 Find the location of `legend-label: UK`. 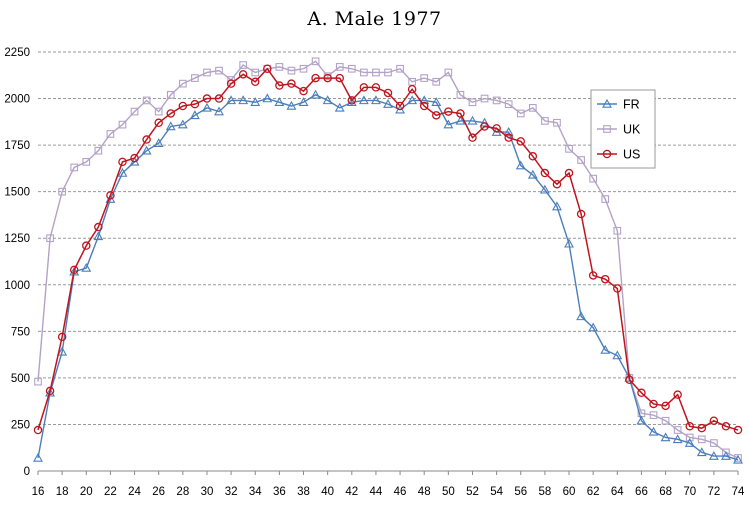

legend-label: UK is located at coordinates (632, 130).